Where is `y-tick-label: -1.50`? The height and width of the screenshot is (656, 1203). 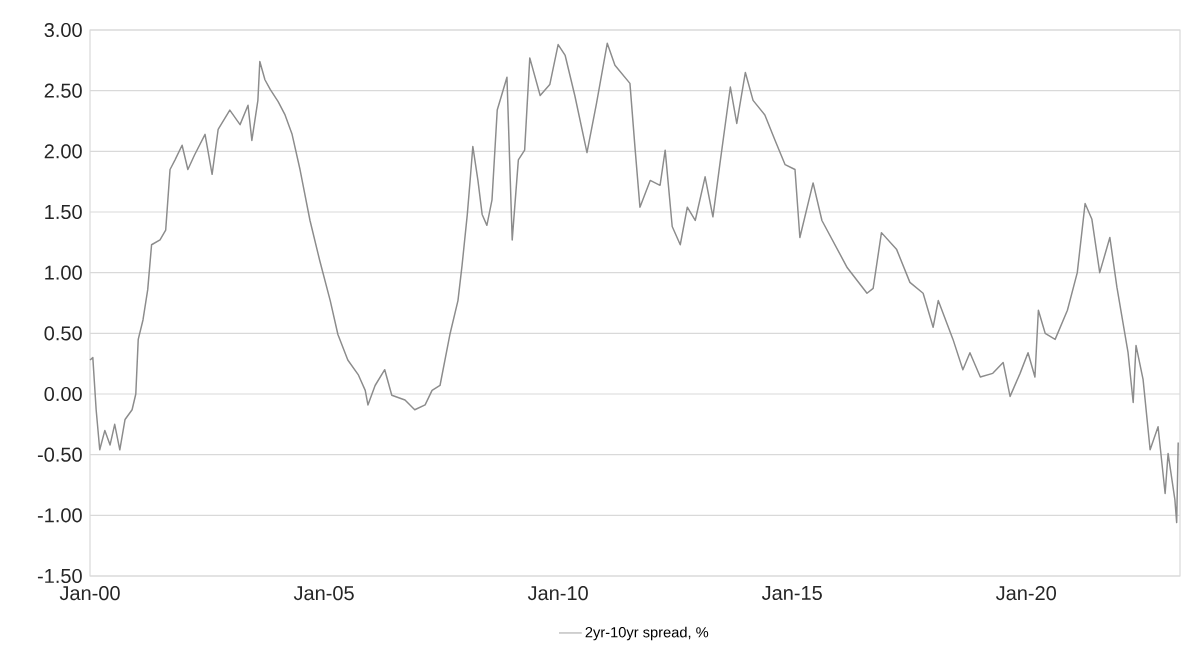
y-tick-label: -1.50 is located at coordinates (59, 576).